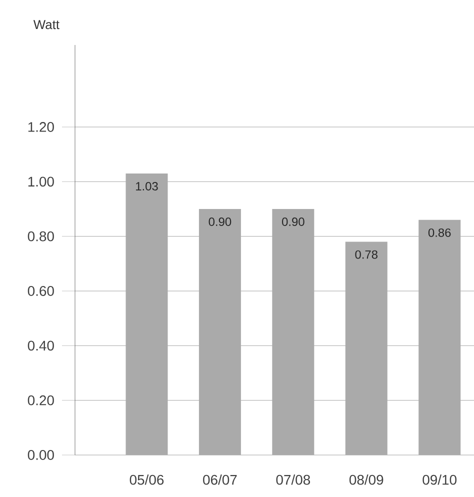 This screenshot has height=497, width=474. Describe the element at coordinates (41, 400) in the screenshot. I see `y-tick-label: 0.20` at that location.